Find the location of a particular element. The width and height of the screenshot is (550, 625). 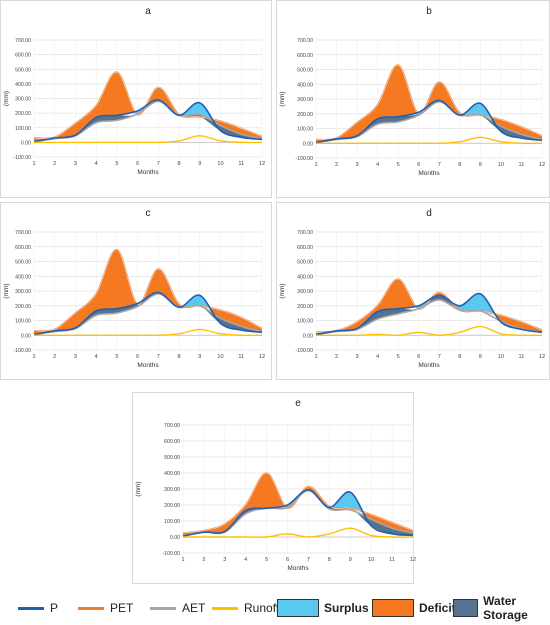

legend-swatch-storage is located at coordinates (466, 608).